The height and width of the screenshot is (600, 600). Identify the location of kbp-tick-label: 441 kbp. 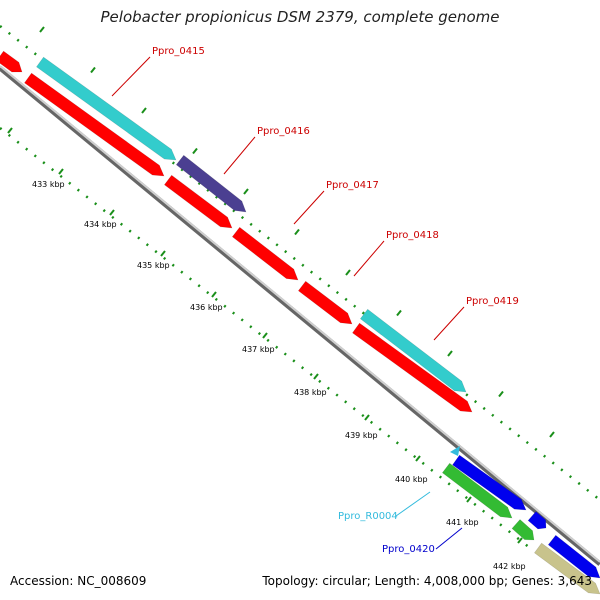
(462, 522).